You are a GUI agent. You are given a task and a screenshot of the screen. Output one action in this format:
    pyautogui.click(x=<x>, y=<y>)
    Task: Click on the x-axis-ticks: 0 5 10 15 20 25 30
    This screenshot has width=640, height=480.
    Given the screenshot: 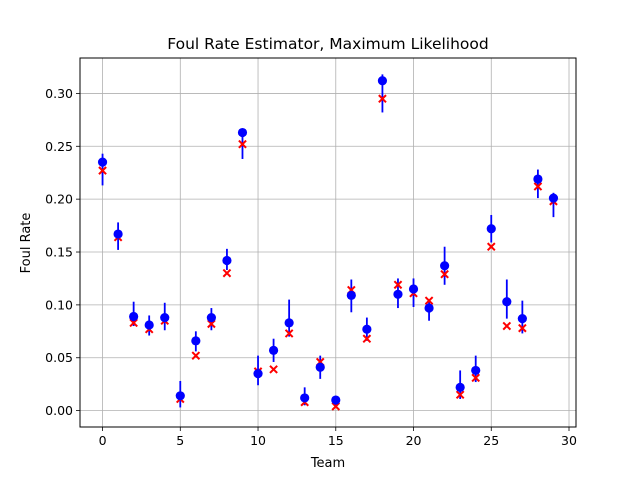 What is the action you would take?
    pyautogui.click(x=338, y=437)
    